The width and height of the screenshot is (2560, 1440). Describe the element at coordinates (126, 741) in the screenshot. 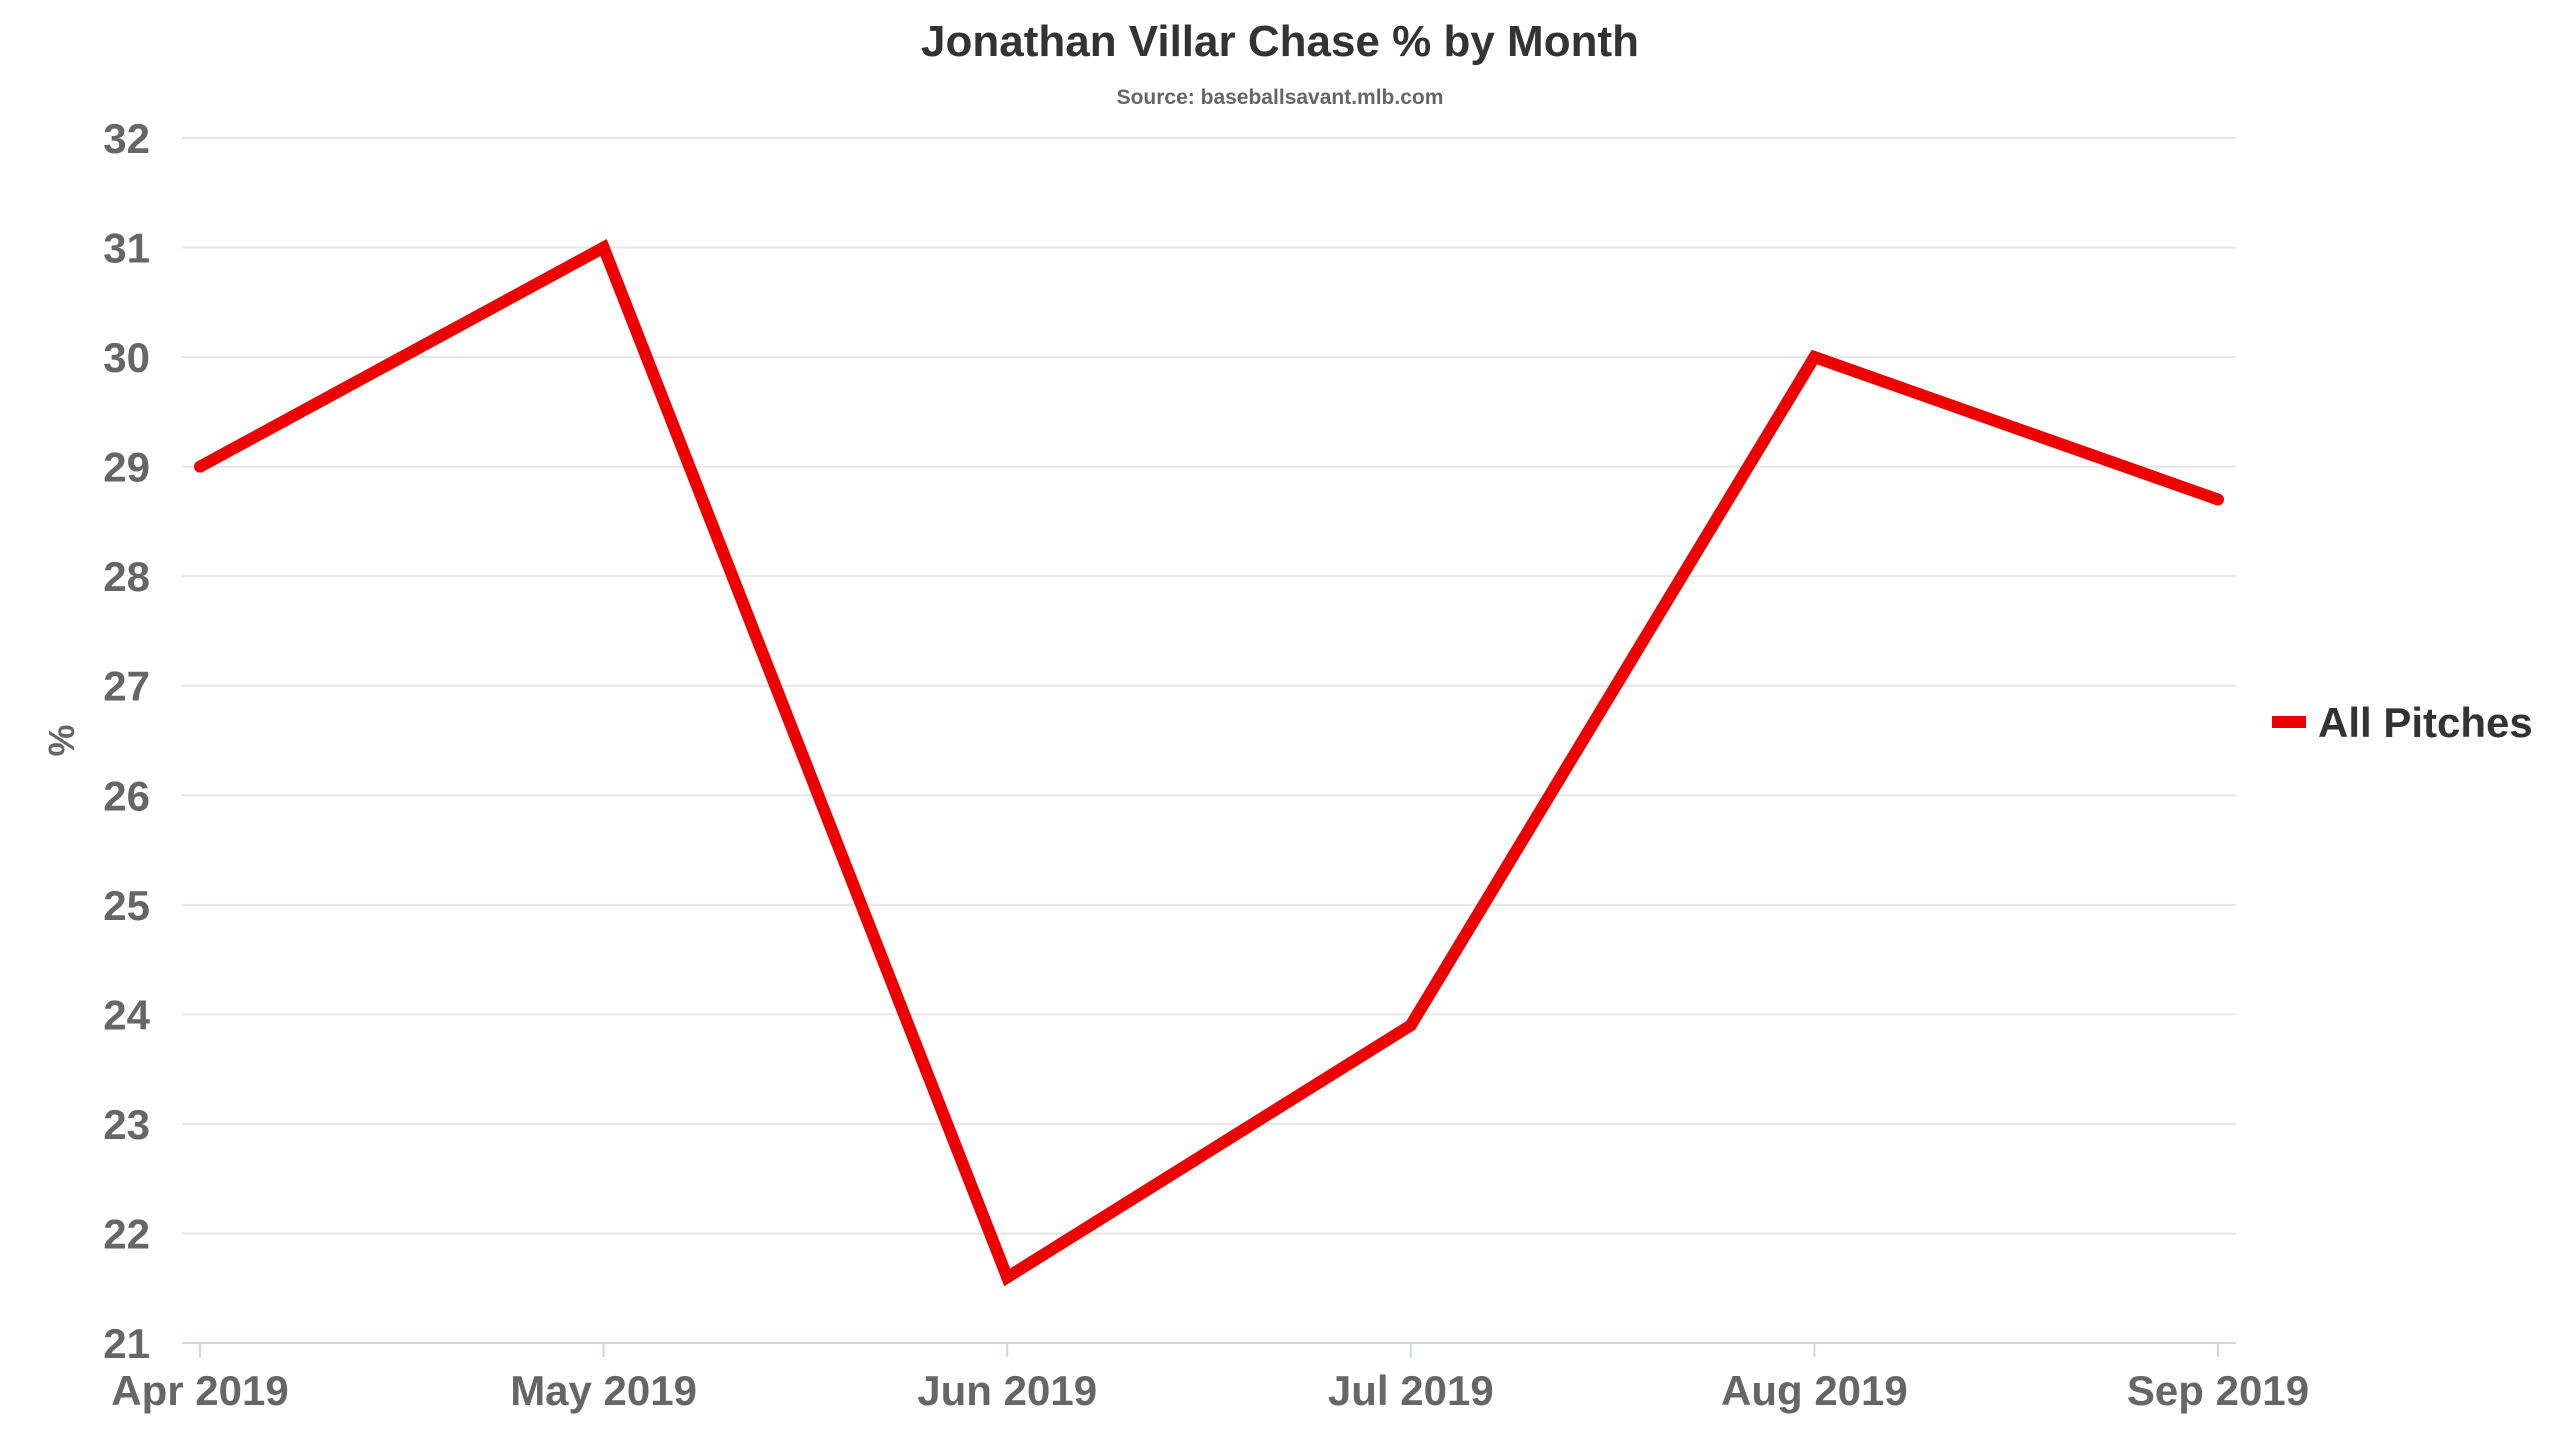

I see `y-axis-ticks: 21 22 23 24 25 26 27 28 29 30 31 32` at that location.